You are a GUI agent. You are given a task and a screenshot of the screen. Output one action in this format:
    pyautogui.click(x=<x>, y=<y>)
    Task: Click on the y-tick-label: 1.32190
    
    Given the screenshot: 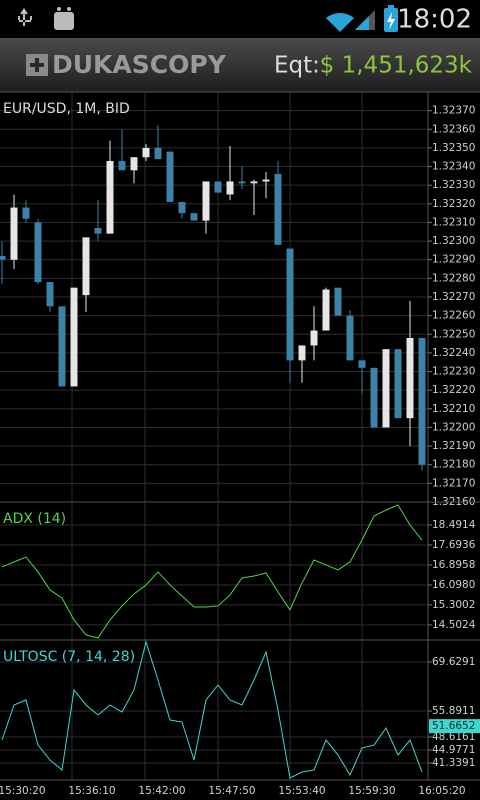 What is the action you would take?
    pyautogui.click(x=453, y=446)
    